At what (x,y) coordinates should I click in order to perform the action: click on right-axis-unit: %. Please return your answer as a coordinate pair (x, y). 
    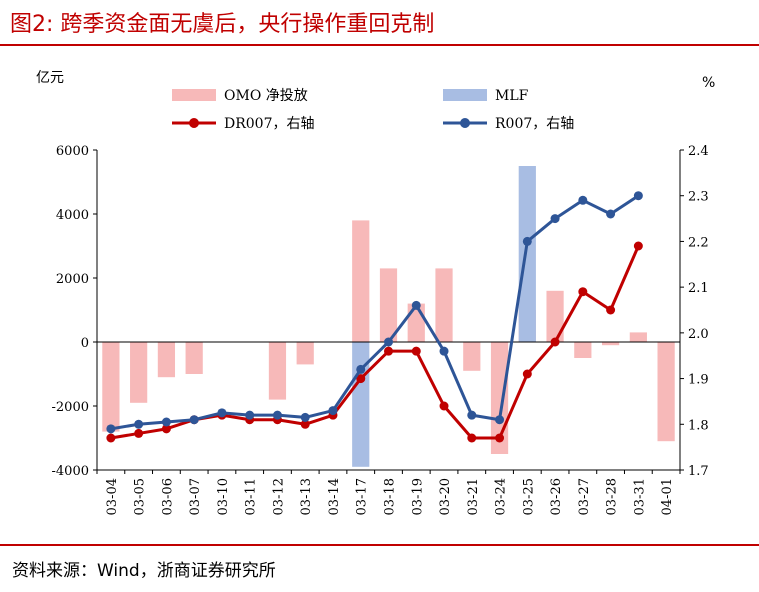
    Looking at the image, I should click on (708, 83).